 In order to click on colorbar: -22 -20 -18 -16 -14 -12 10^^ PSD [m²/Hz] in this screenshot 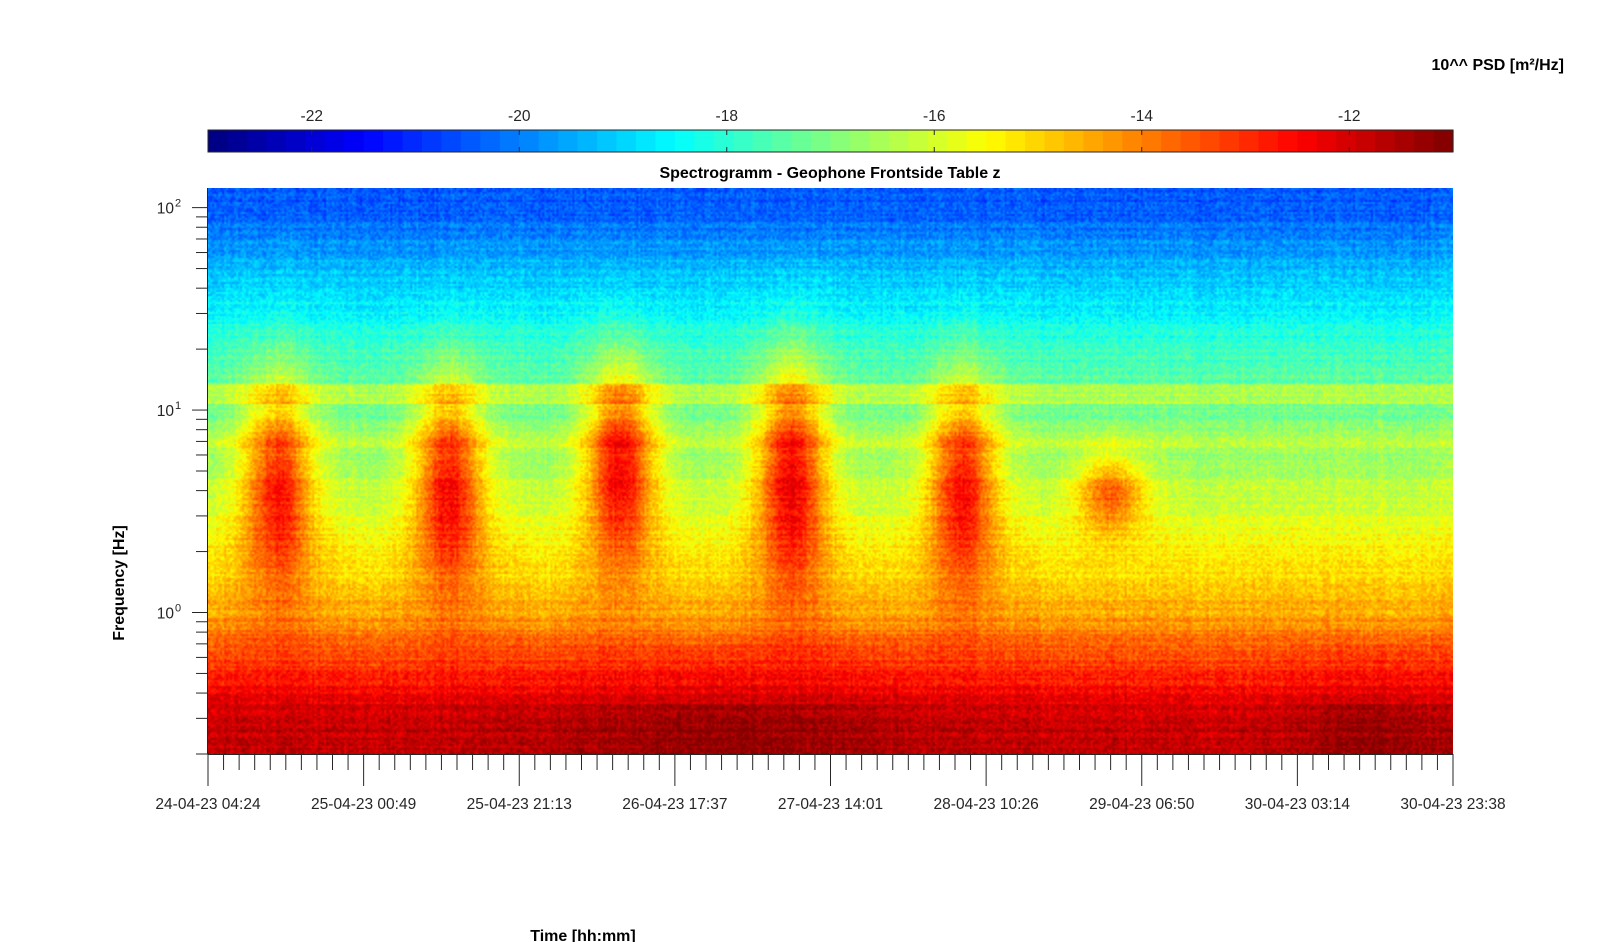, I will do `click(885, 105)`.